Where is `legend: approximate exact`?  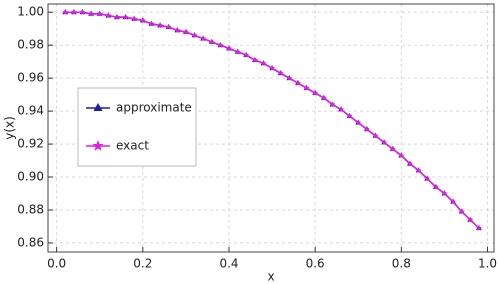 legend: approximate exact is located at coordinates (137, 127).